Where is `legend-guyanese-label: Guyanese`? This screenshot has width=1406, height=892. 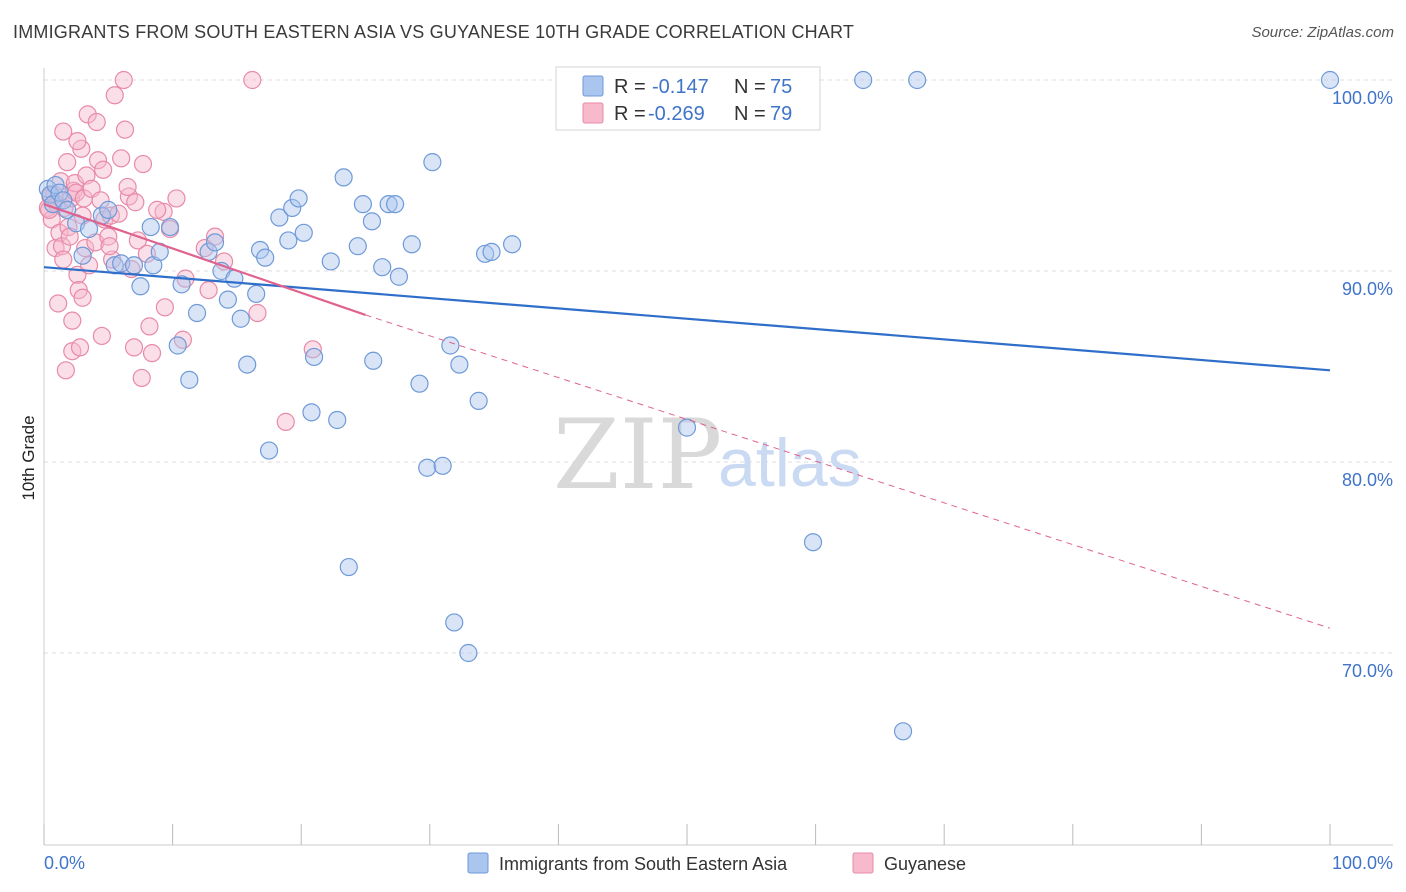 legend-guyanese-label: Guyanese is located at coordinates (925, 864).